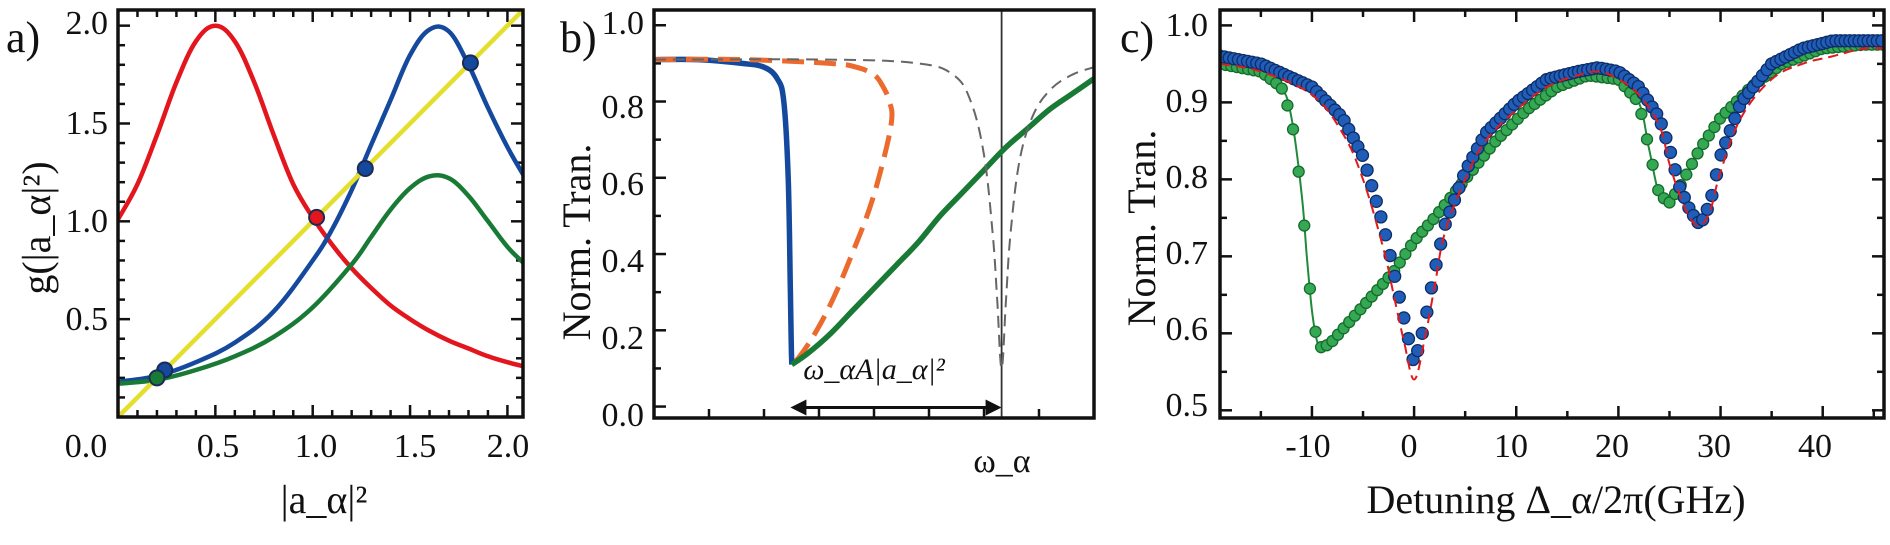  I want to click on arrow-head-right, so click(993, 407).